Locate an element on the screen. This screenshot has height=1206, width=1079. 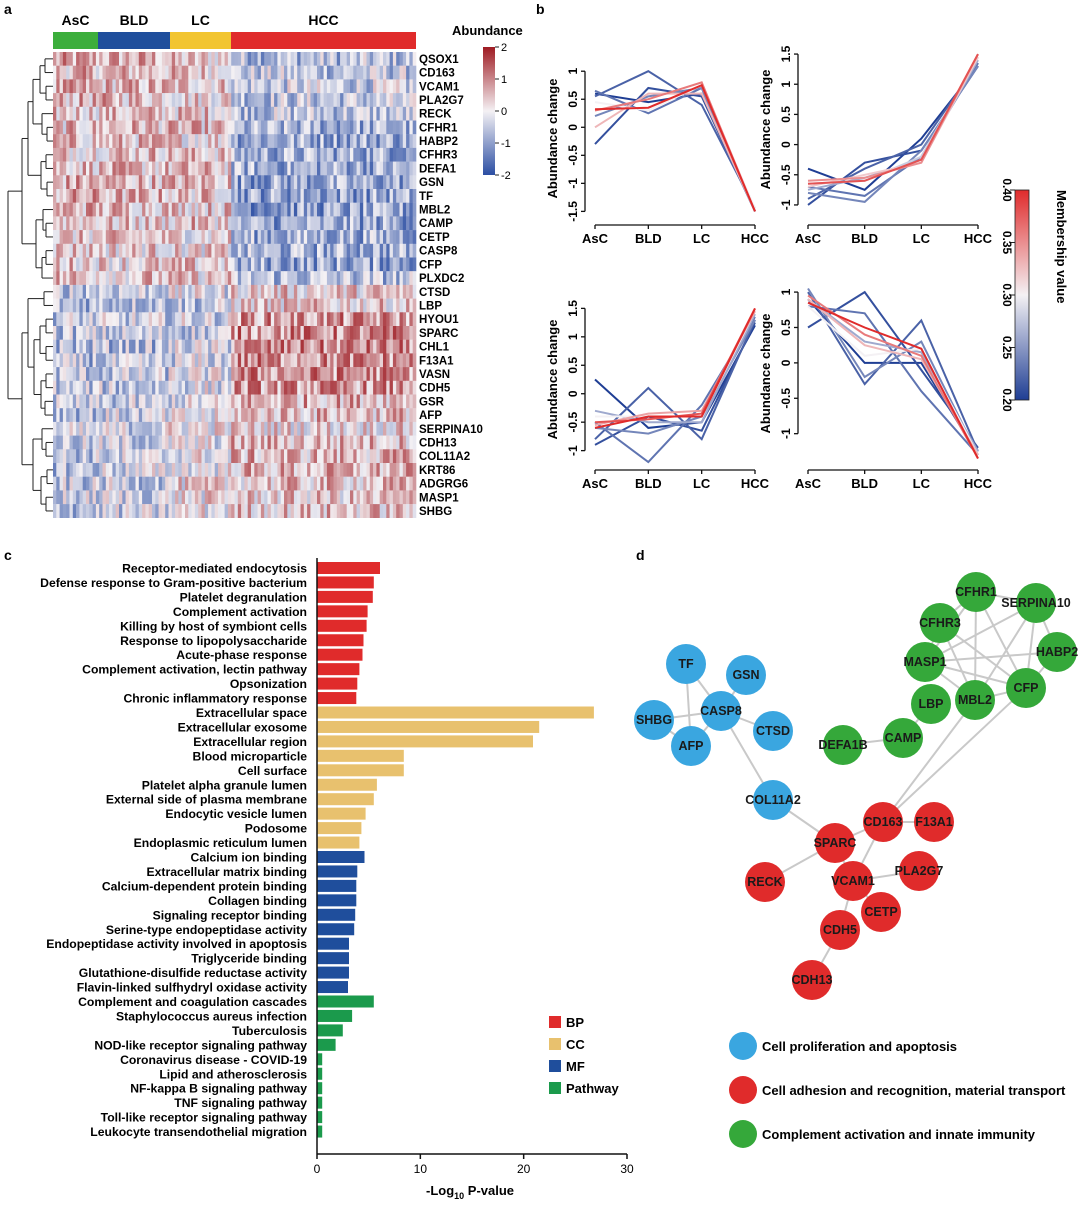
y-tick-label: 1 is located at coordinates (573, 336).